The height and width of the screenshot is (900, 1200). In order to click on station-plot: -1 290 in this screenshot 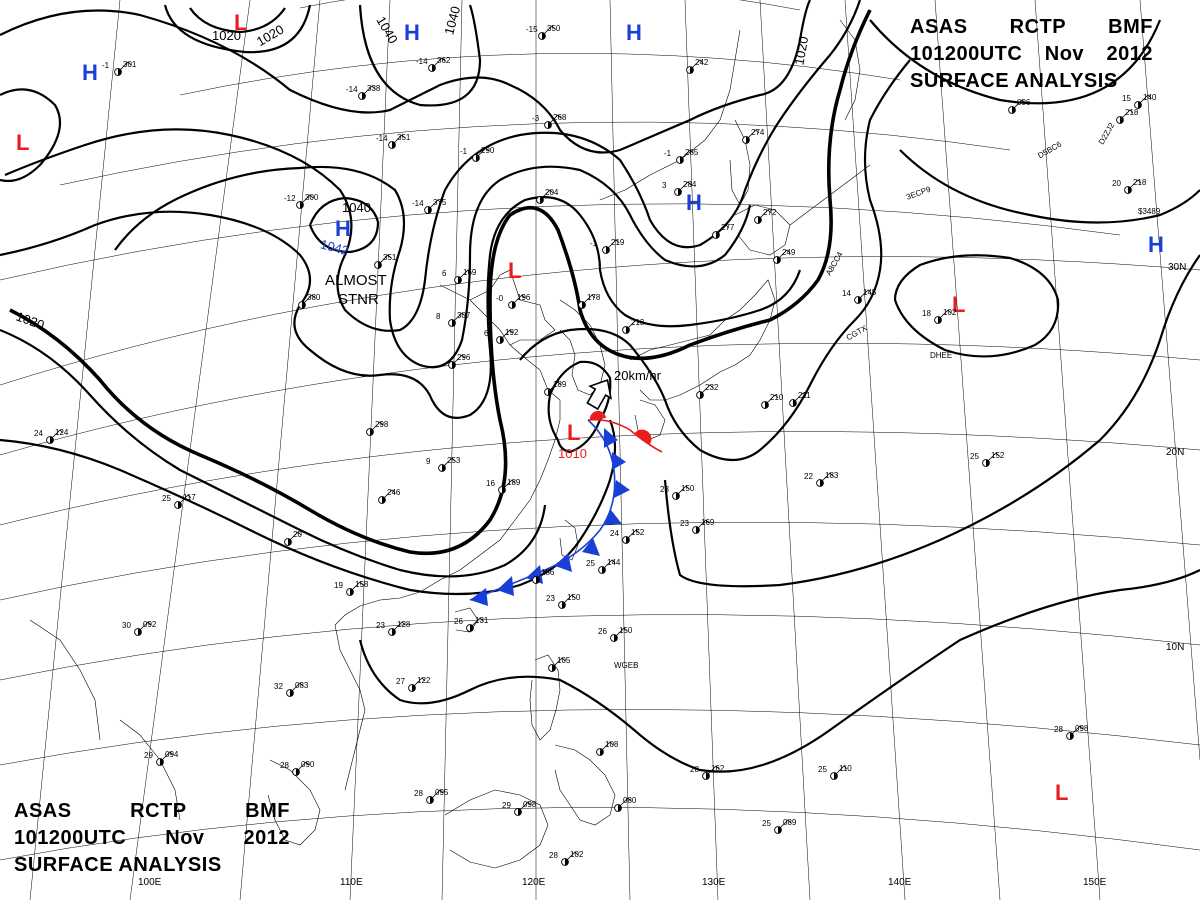, I will do `click(477, 154)`.